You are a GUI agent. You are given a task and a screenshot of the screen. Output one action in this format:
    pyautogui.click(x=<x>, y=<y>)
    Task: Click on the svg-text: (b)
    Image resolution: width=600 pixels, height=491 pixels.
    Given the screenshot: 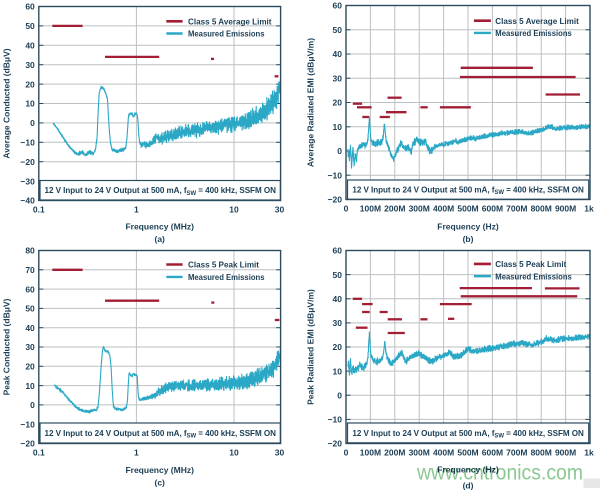 What is the action you would take?
    pyautogui.click(x=468, y=239)
    